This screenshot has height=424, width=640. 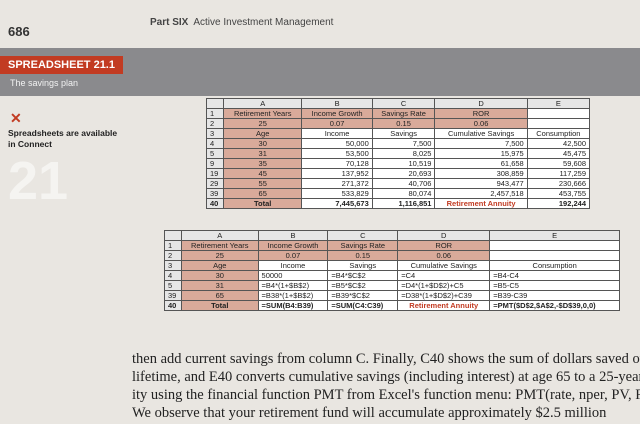 What do you see at coordinates (363, 235) in the screenshot?
I see `column-letter: C` at bounding box center [363, 235].